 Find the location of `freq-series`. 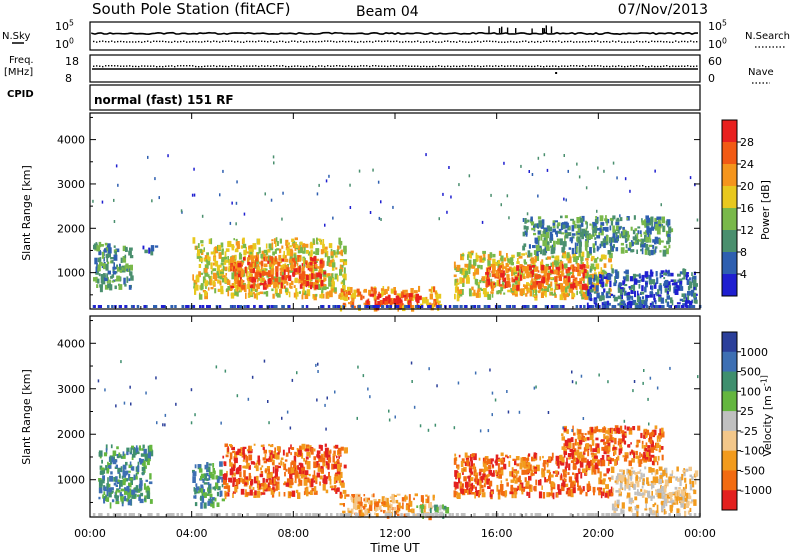

freq-series is located at coordinates (395, 69).